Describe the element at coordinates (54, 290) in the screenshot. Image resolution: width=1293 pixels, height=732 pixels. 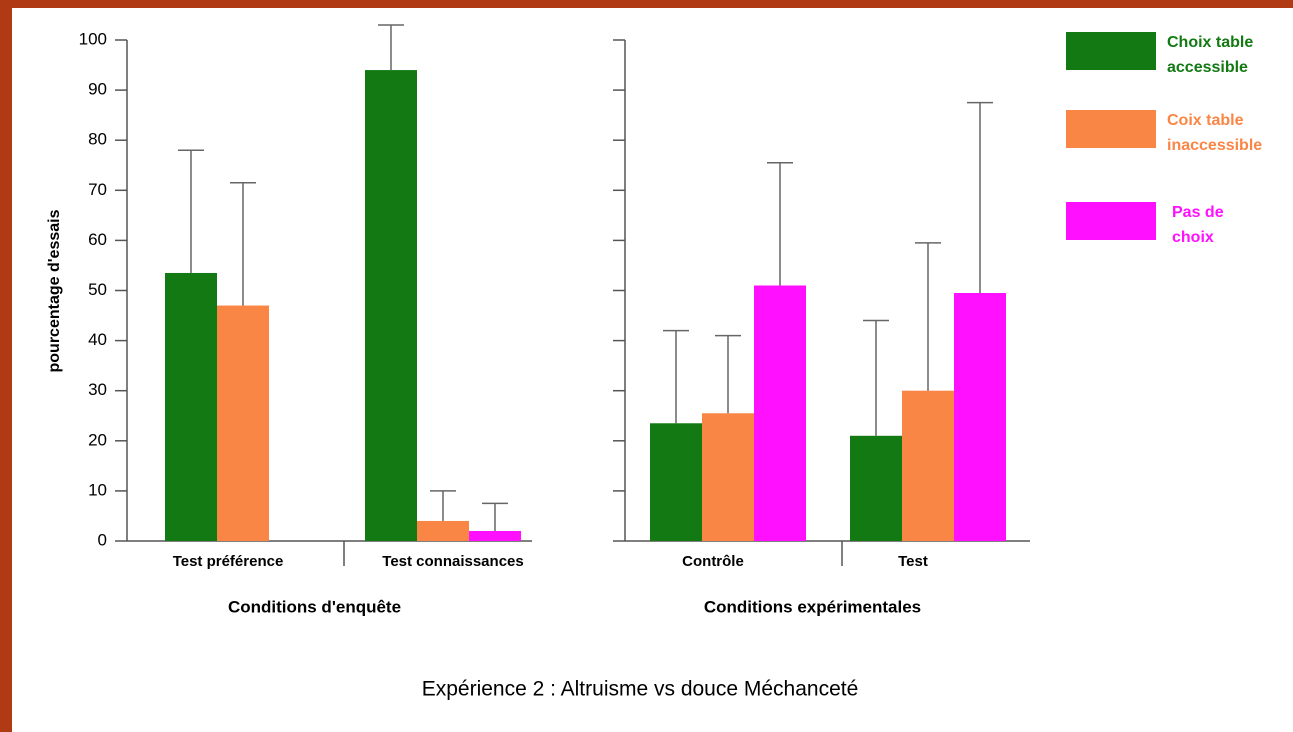
I see `y-axis-label: pourcentage d'essais` at that location.